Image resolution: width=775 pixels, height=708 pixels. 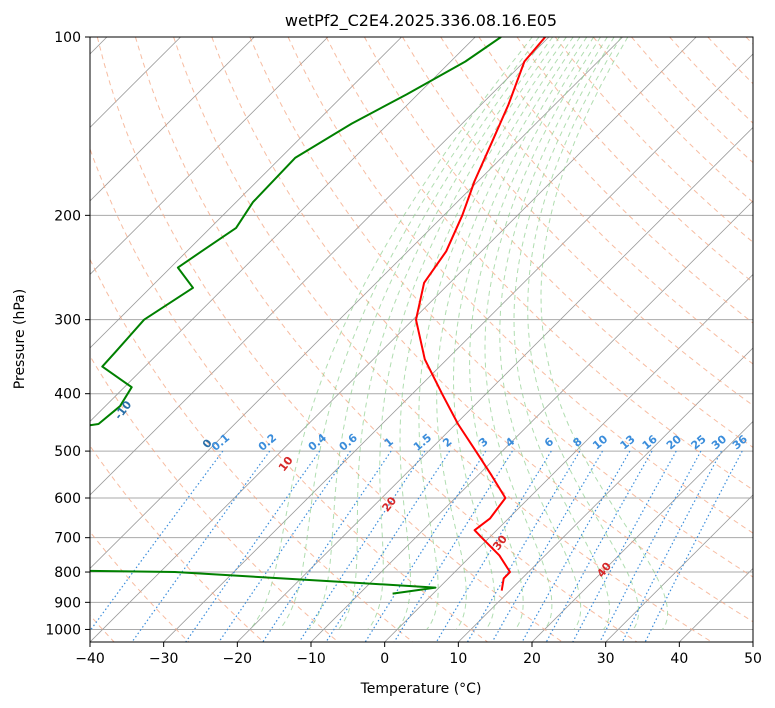 I want to click on y-tick-label: 300, so click(x=67, y=321).